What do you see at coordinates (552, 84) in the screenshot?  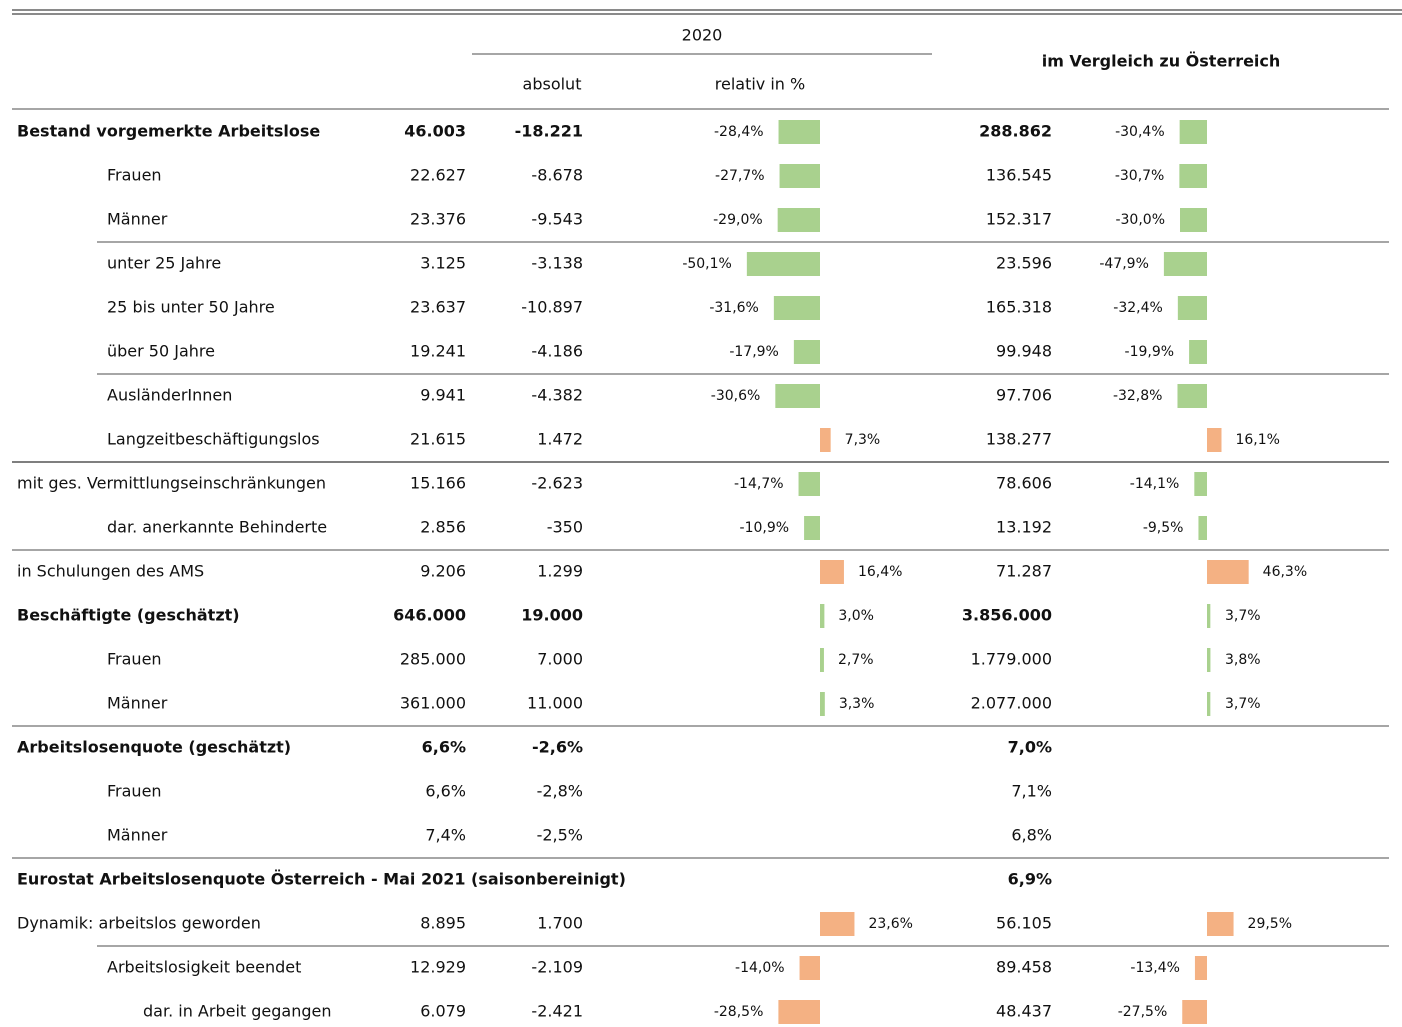 I see `absolut-header: absolut` at bounding box center [552, 84].